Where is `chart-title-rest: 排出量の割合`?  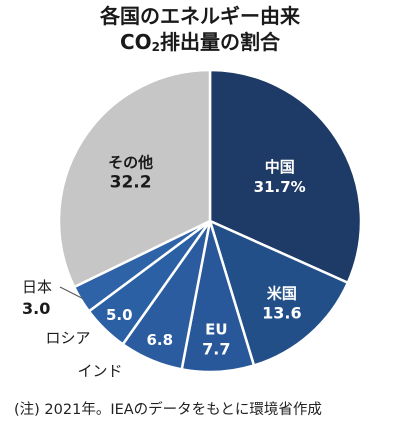
chart-title-rest: 排出量の割合 is located at coordinates (220, 42).